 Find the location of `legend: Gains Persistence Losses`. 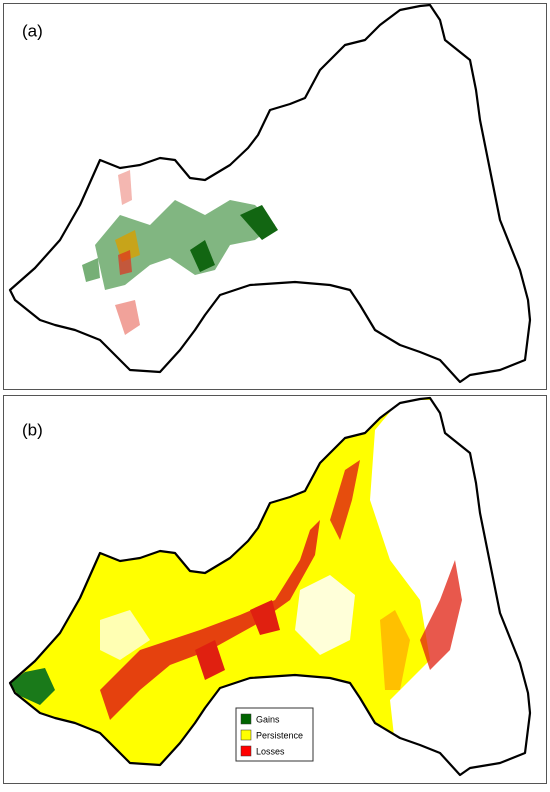

legend: Gains Persistence Losses is located at coordinates (274, 734).